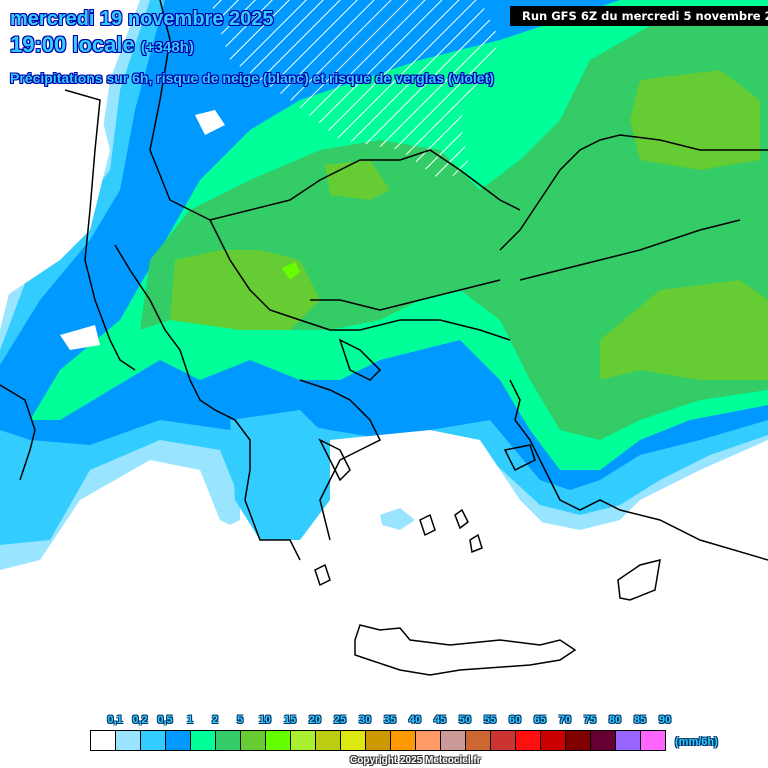  Describe the element at coordinates (465, 650) in the screenshot. I see `coastline-crete` at that location.